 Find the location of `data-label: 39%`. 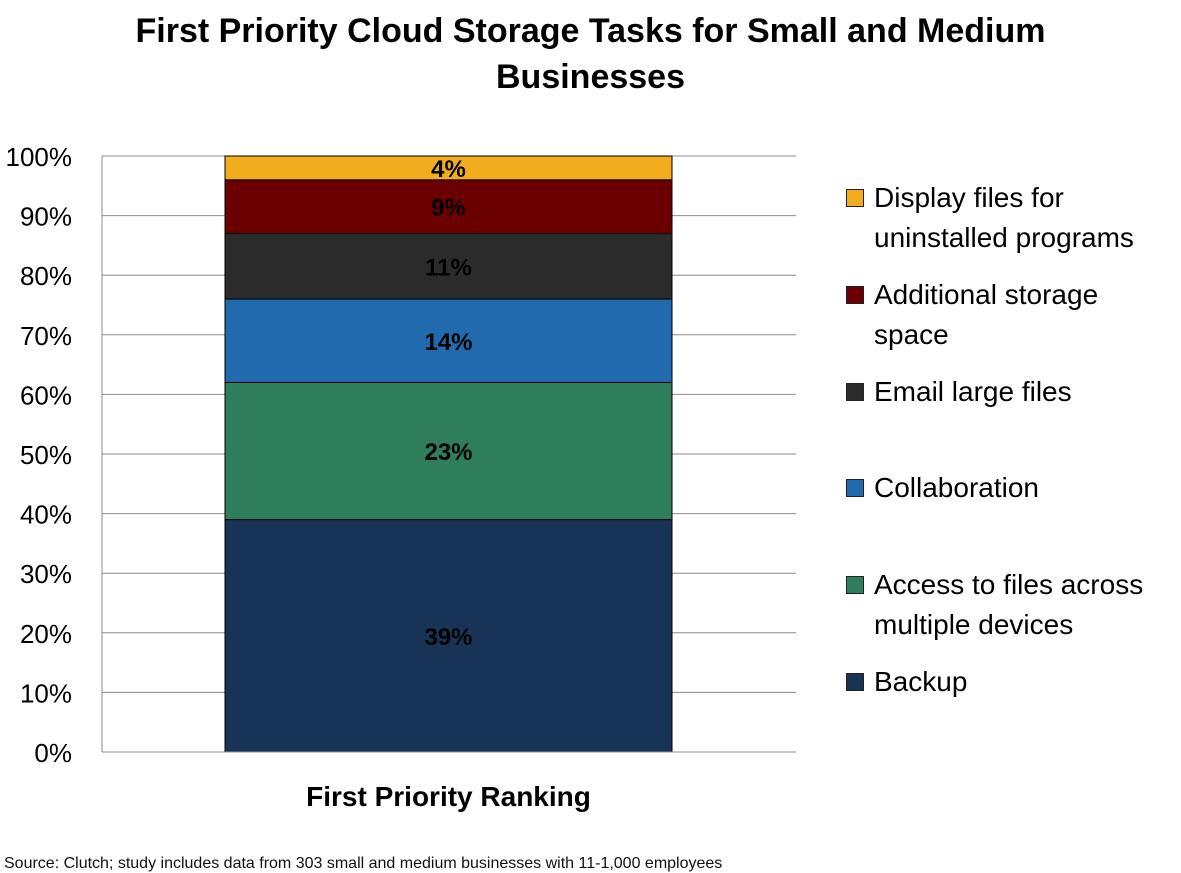

data-label: 39% is located at coordinates (448, 637).